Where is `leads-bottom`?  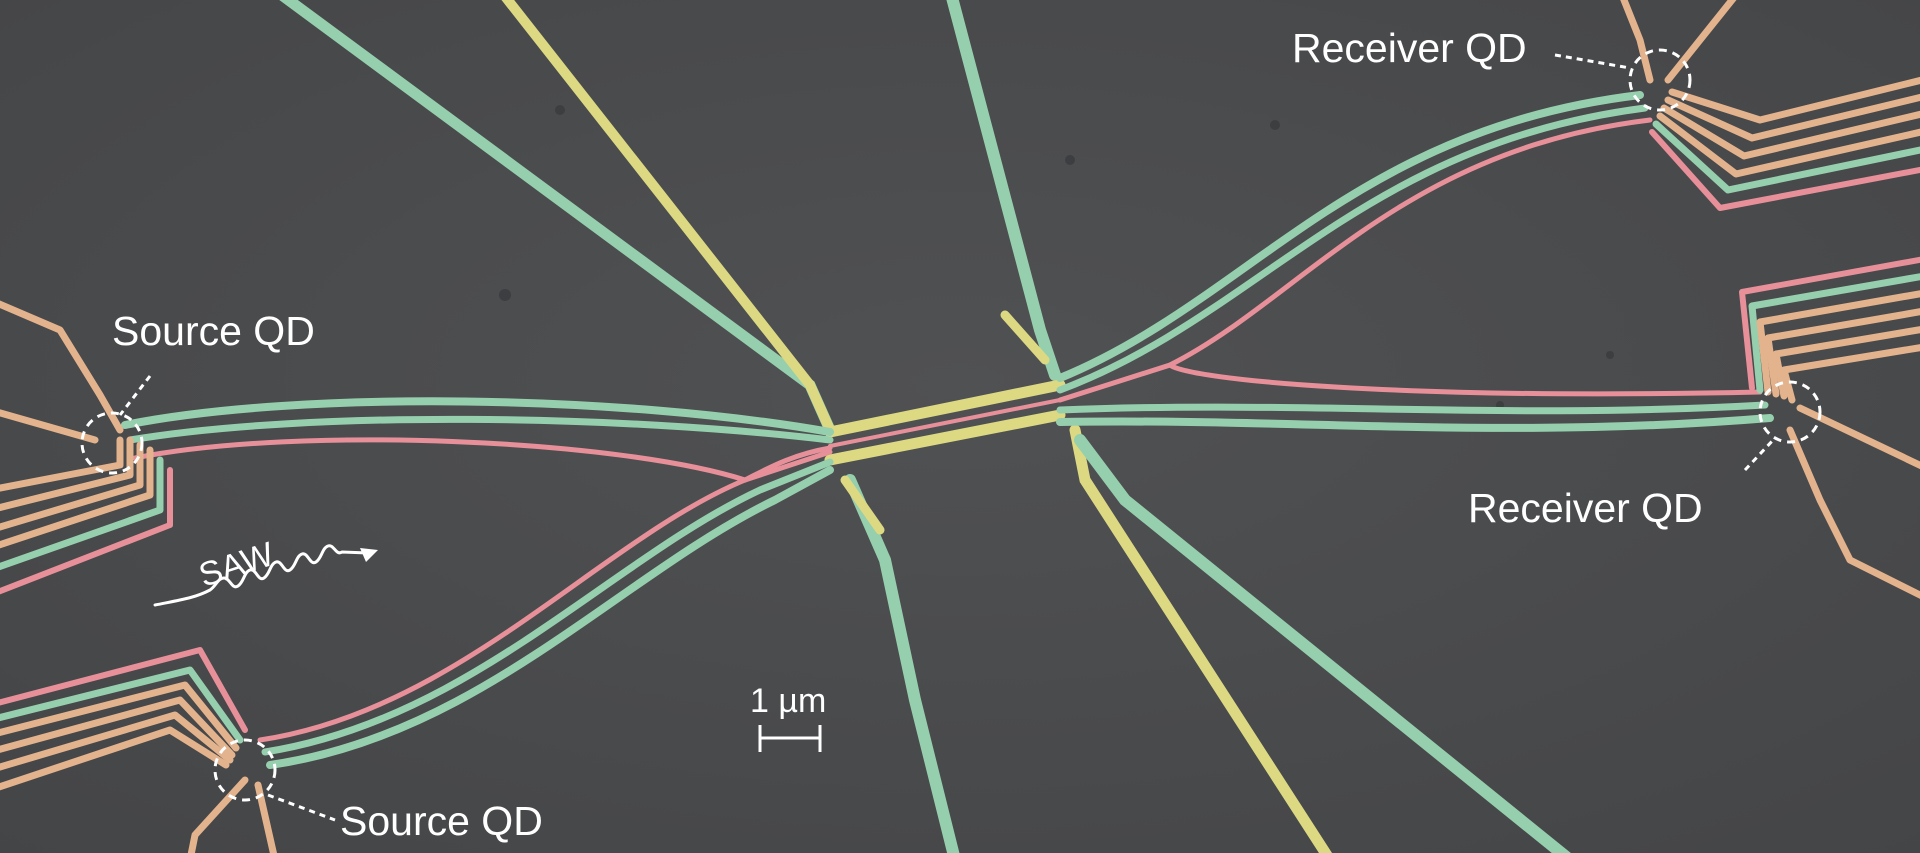
leads-bottom is located at coordinates (139, 750).